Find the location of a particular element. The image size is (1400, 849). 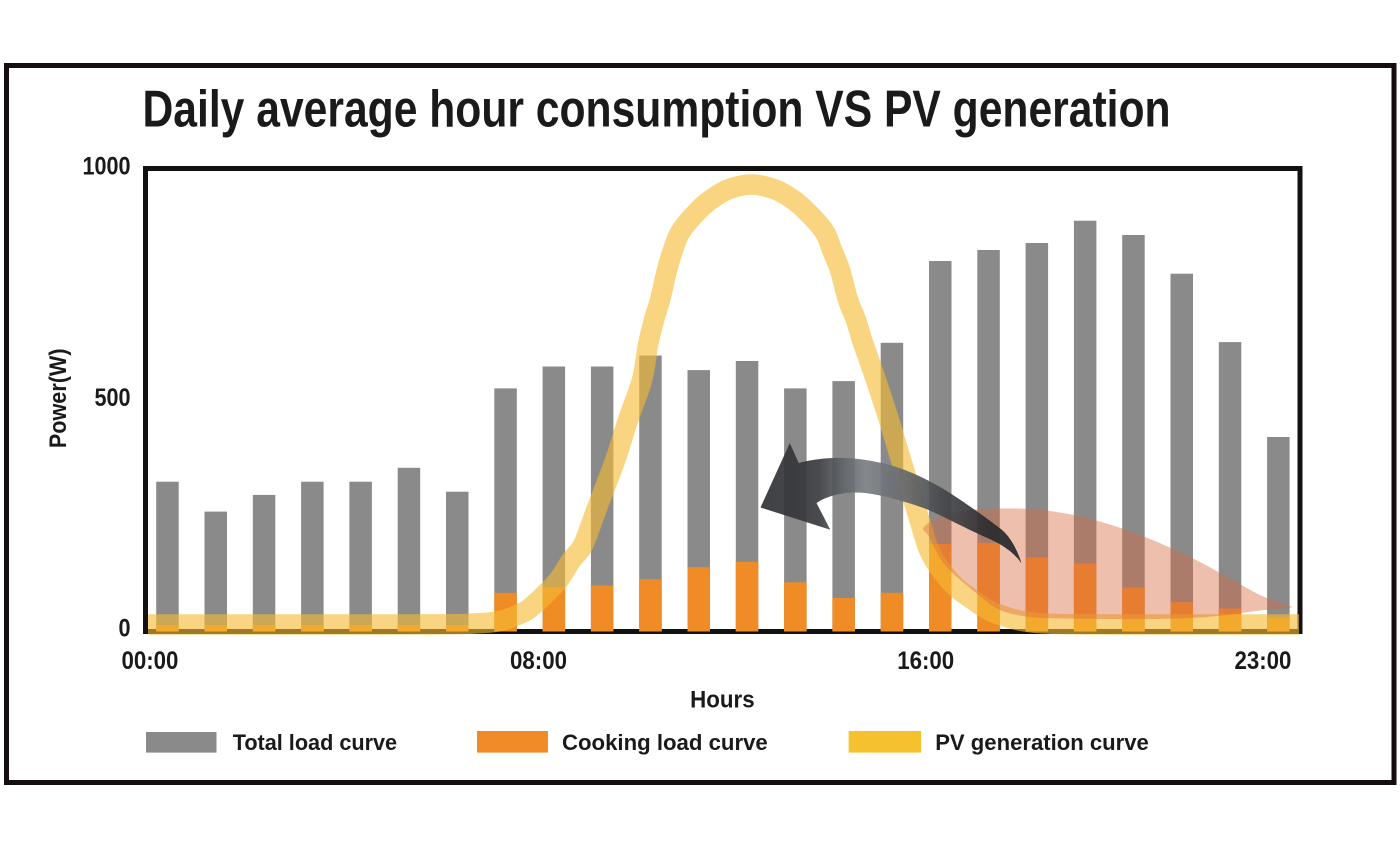

svg-text: Hours is located at coordinates (722, 699).